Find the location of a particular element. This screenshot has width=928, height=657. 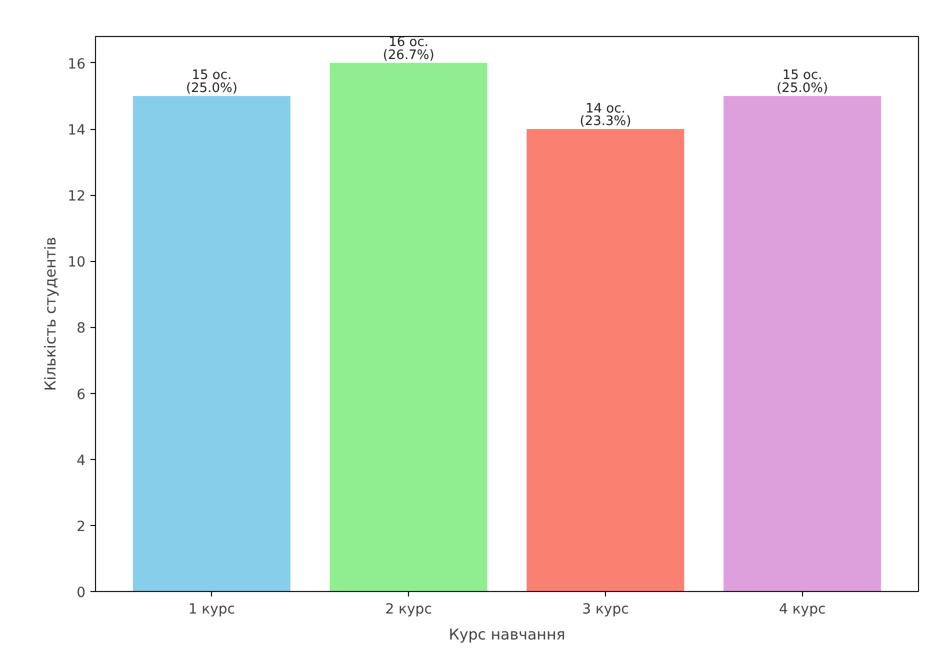

y-tick-label: 8 is located at coordinates (81, 328).